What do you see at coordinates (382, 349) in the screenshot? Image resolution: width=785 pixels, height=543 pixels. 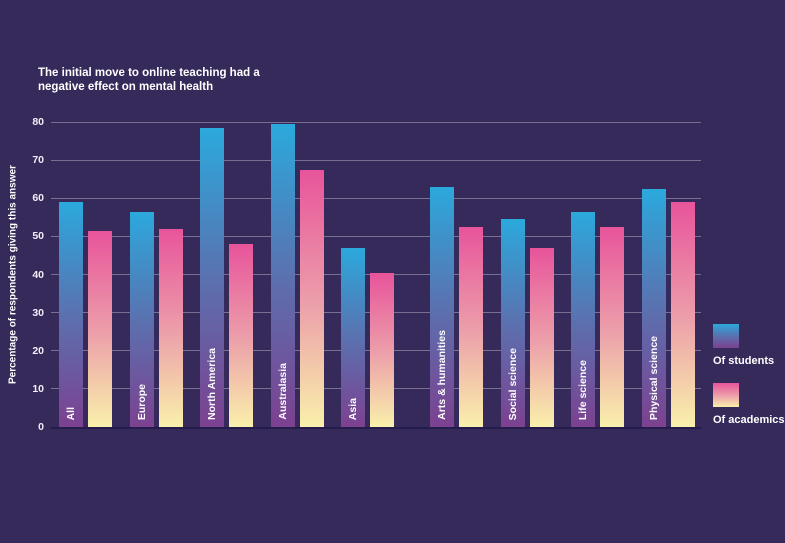 I see `bar-academics-asia` at bounding box center [382, 349].